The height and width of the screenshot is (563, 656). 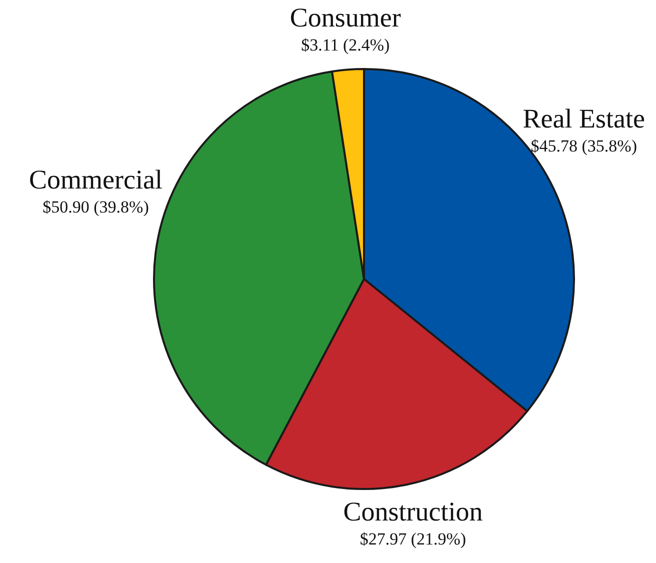 I want to click on slice-label: Commercial, so click(x=95, y=179).